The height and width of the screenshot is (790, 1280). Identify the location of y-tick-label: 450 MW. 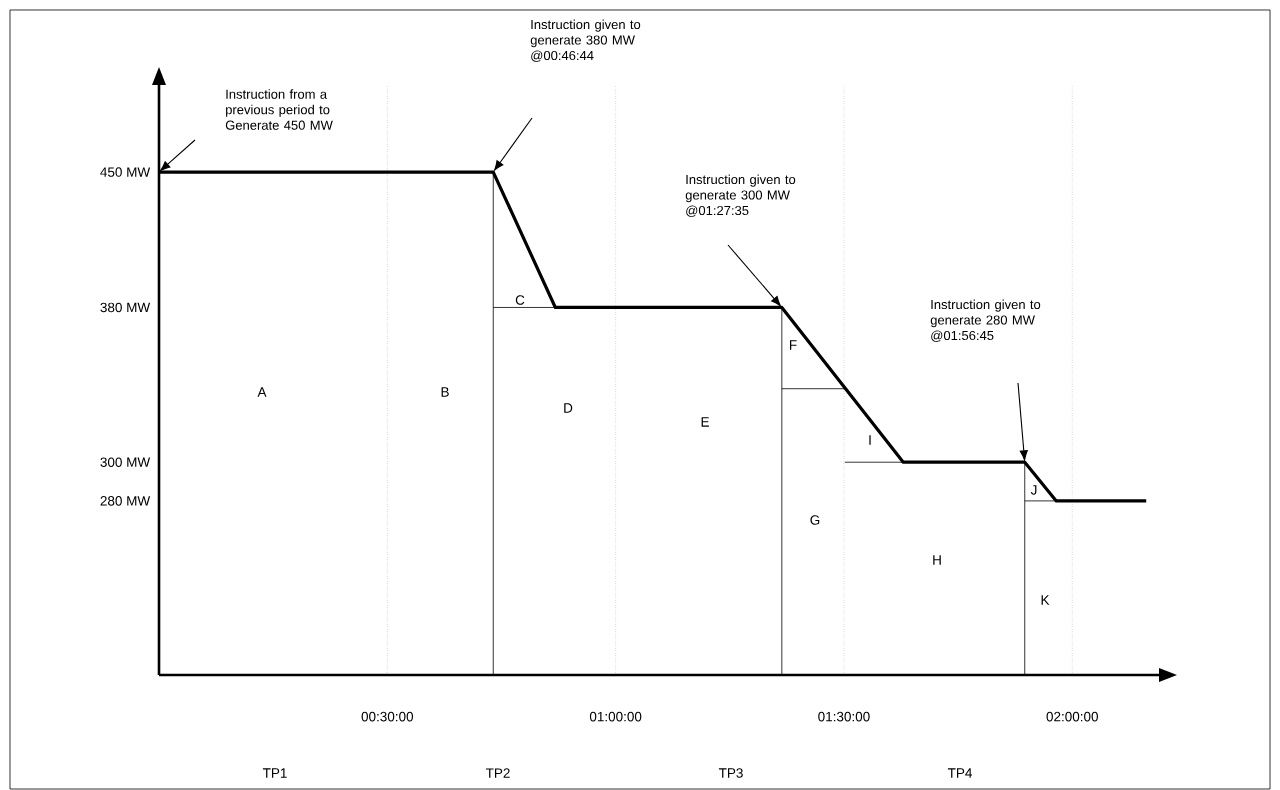
(125, 172).